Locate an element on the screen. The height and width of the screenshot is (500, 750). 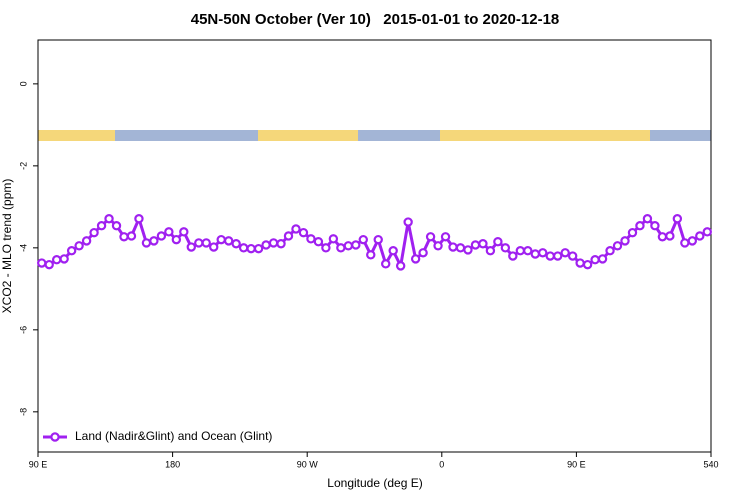
y-tick-label: -4 is located at coordinates (23, 248).